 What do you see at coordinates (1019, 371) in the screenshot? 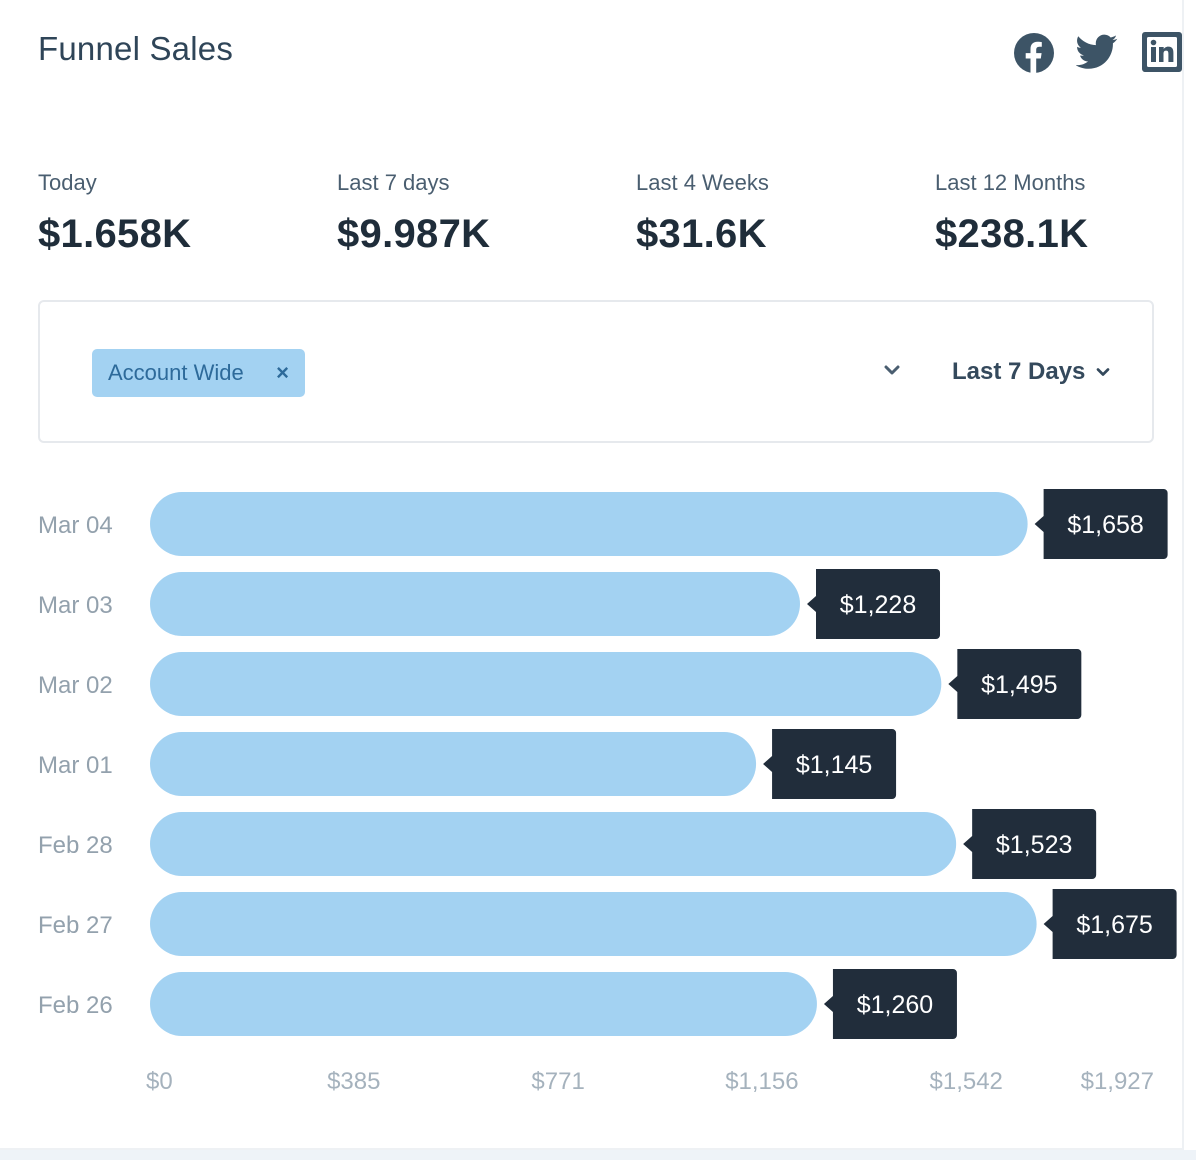
I see `date-range-label: Last 7 Days` at bounding box center [1019, 371].